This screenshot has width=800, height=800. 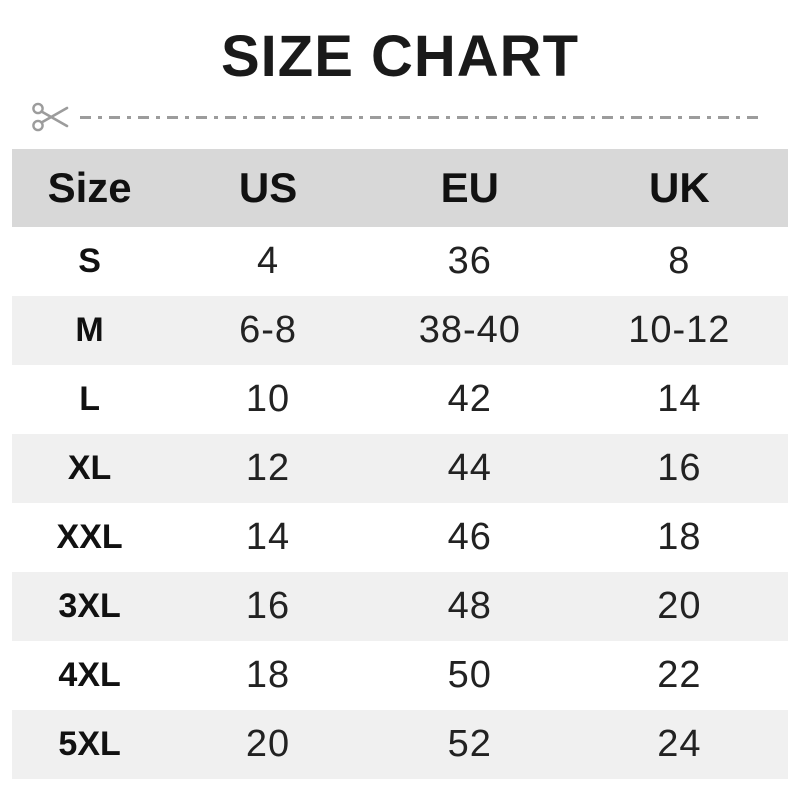 What do you see at coordinates (679, 744) in the screenshot?
I see `uk-value: 24` at bounding box center [679, 744].